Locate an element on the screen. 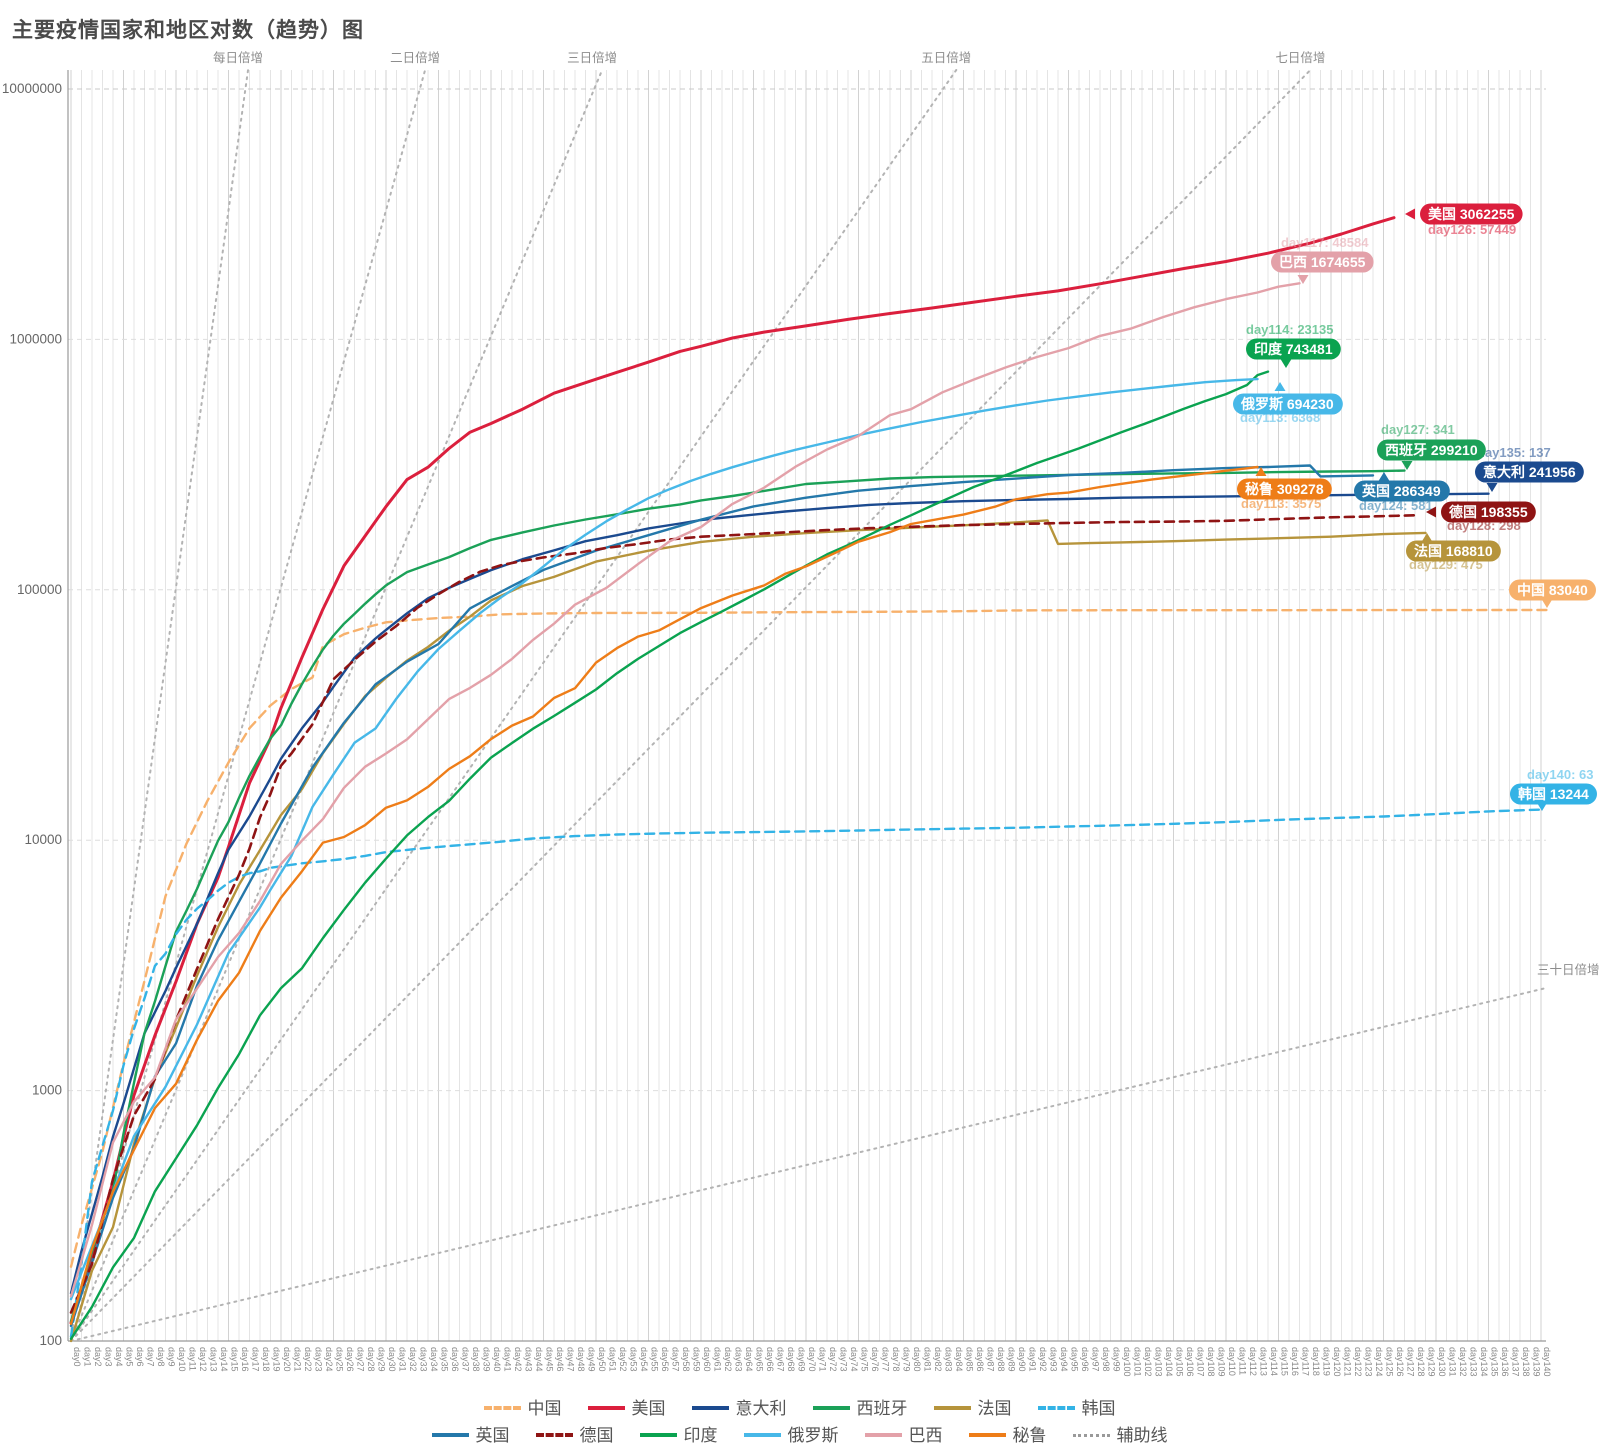 The image size is (1599, 1453). x-tick-label: day0 is located at coordinates (77, 1357).